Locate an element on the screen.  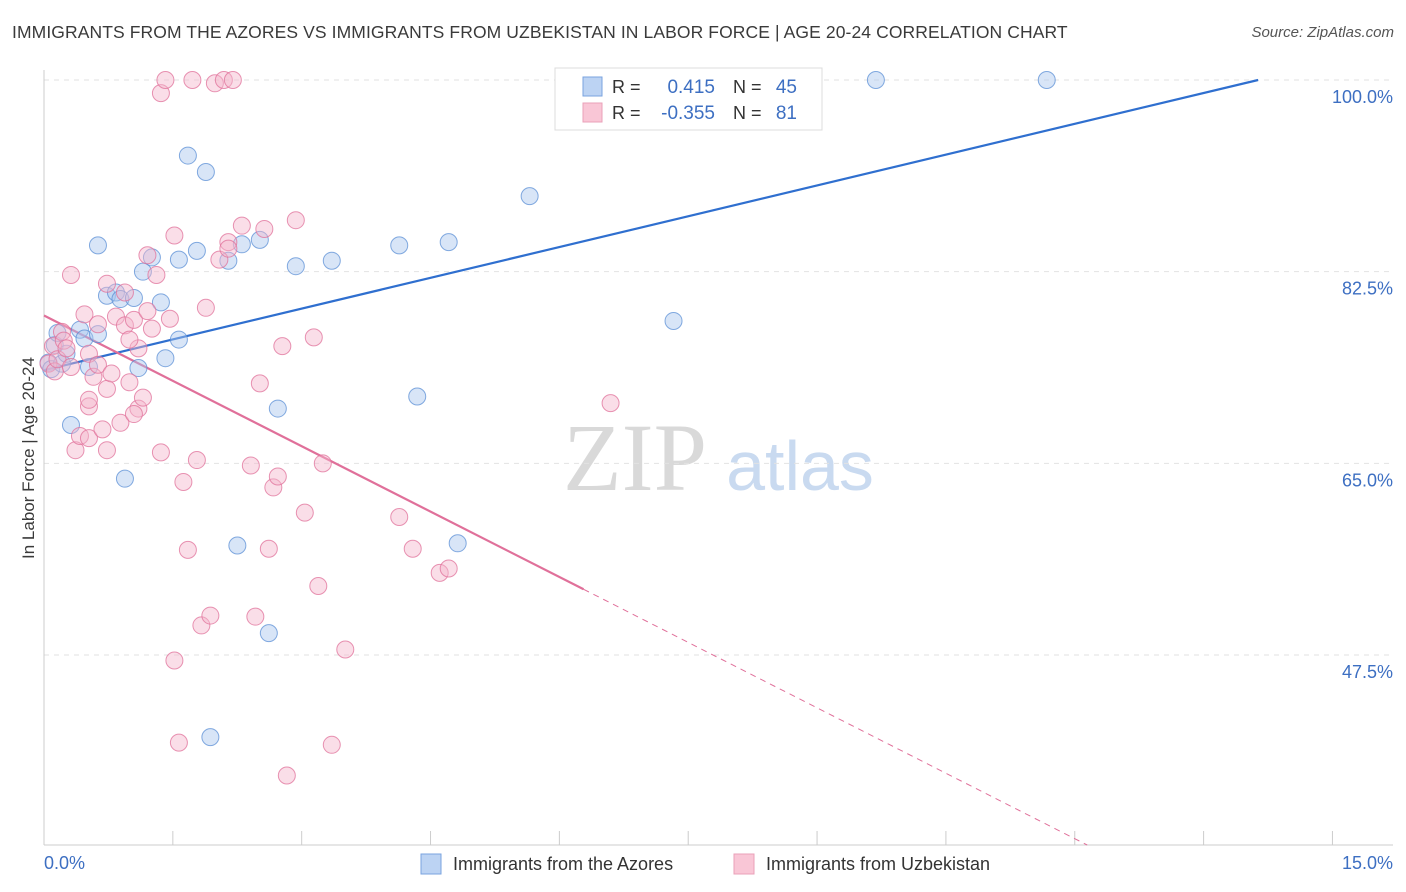
stats-r-label-2: R = is located at coordinates (626, 113).